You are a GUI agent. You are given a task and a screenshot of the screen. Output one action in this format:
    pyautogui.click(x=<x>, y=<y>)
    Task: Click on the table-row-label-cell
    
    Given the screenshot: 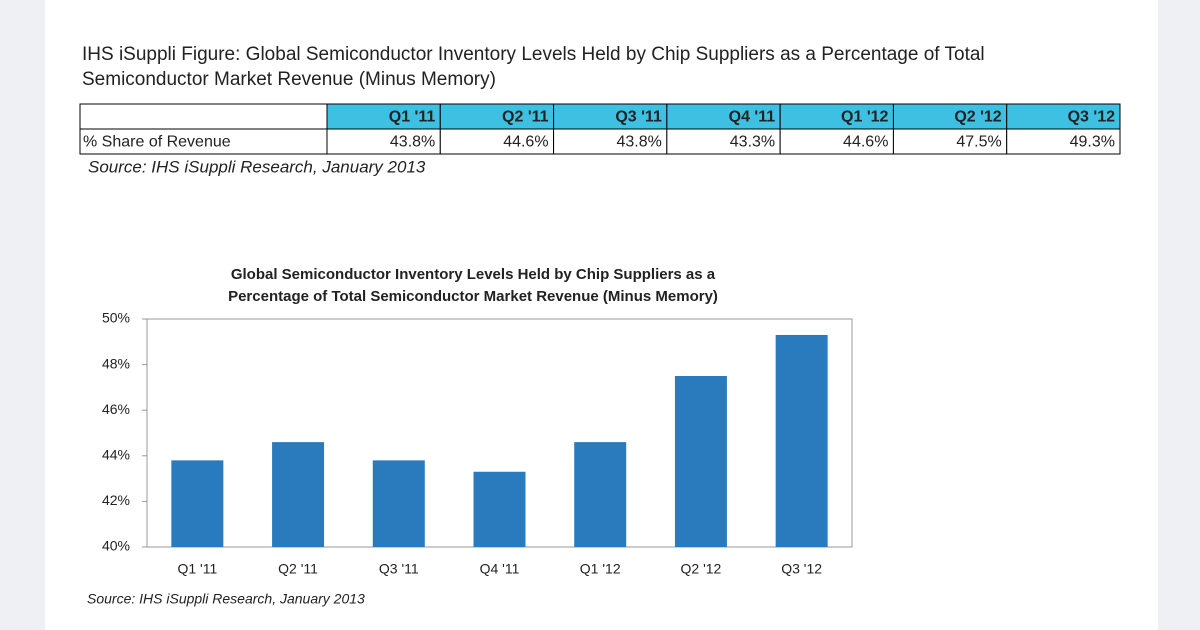 What is the action you would take?
    pyautogui.click(x=203, y=141)
    